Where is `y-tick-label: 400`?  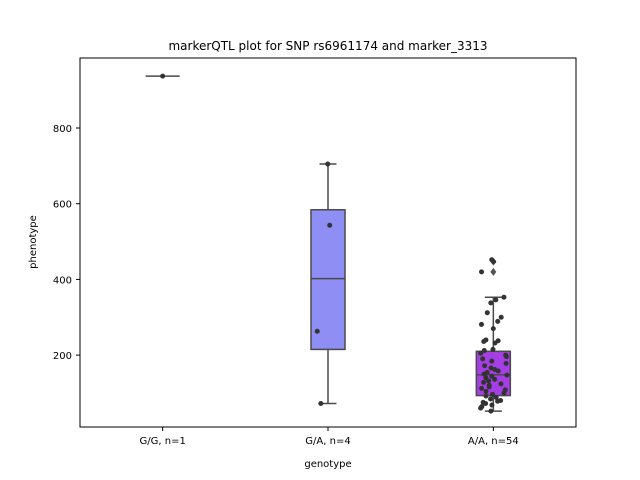
y-tick-label: 400 is located at coordinates (62, 280).